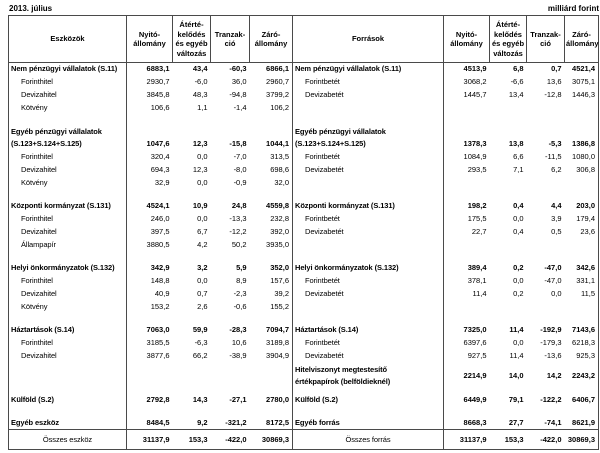 The height and width of the screenshot is (453, 600). What do you see at coordinates (556, 205) in the screenshot?
I see `right-value-cell: 4,4` at bounding box center [556, 205].